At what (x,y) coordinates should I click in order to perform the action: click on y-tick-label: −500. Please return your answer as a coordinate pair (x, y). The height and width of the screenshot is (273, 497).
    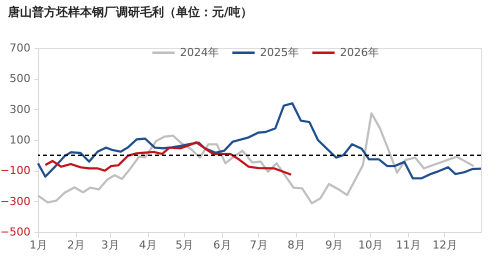
    Looking at the image, I should click on (15, 232).